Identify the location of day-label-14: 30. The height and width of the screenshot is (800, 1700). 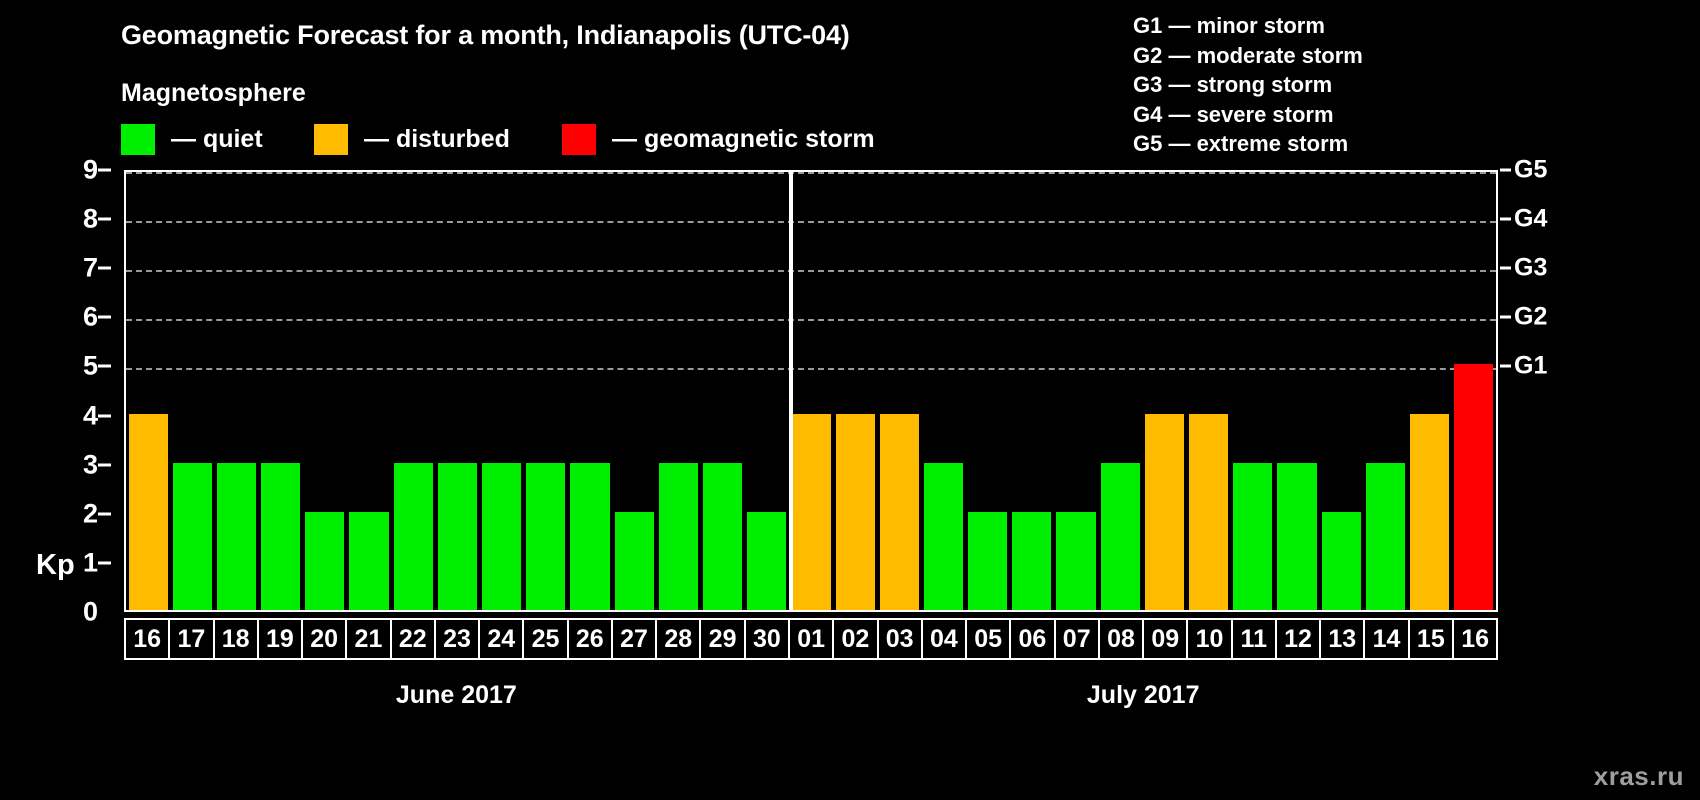
(768, 639).